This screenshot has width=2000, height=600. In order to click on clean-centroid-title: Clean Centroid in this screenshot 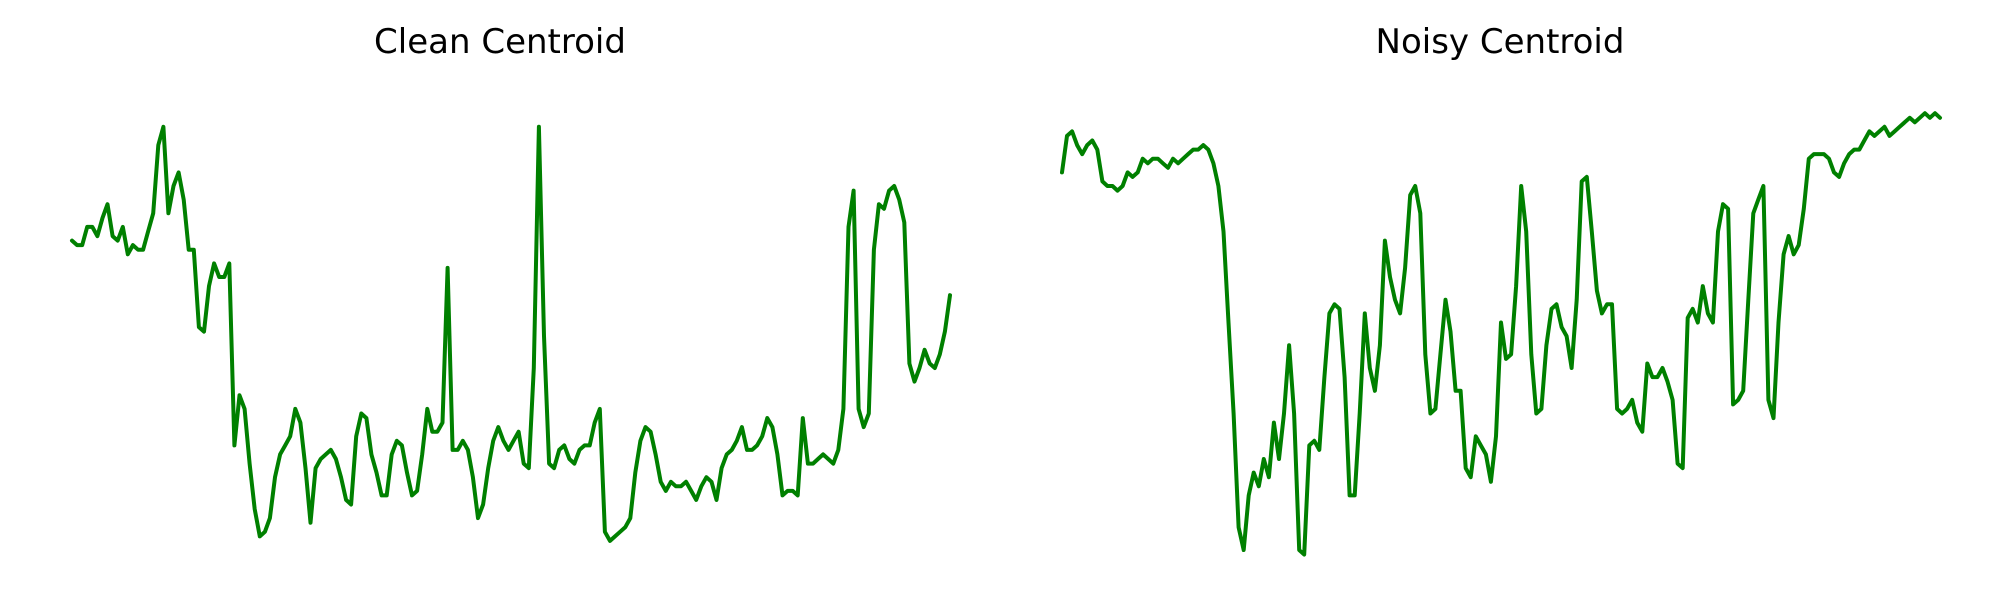, I will do `click(500, 42)`.